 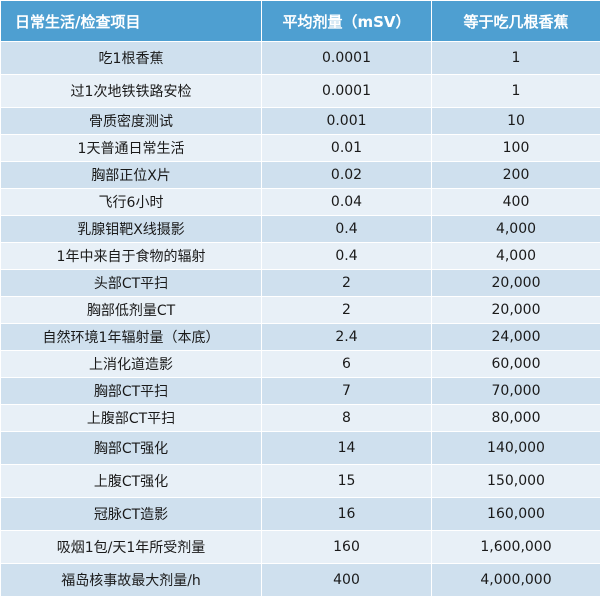 I want to click on item-cell: 胸部低剂量CT, so click(x=131, y=310).